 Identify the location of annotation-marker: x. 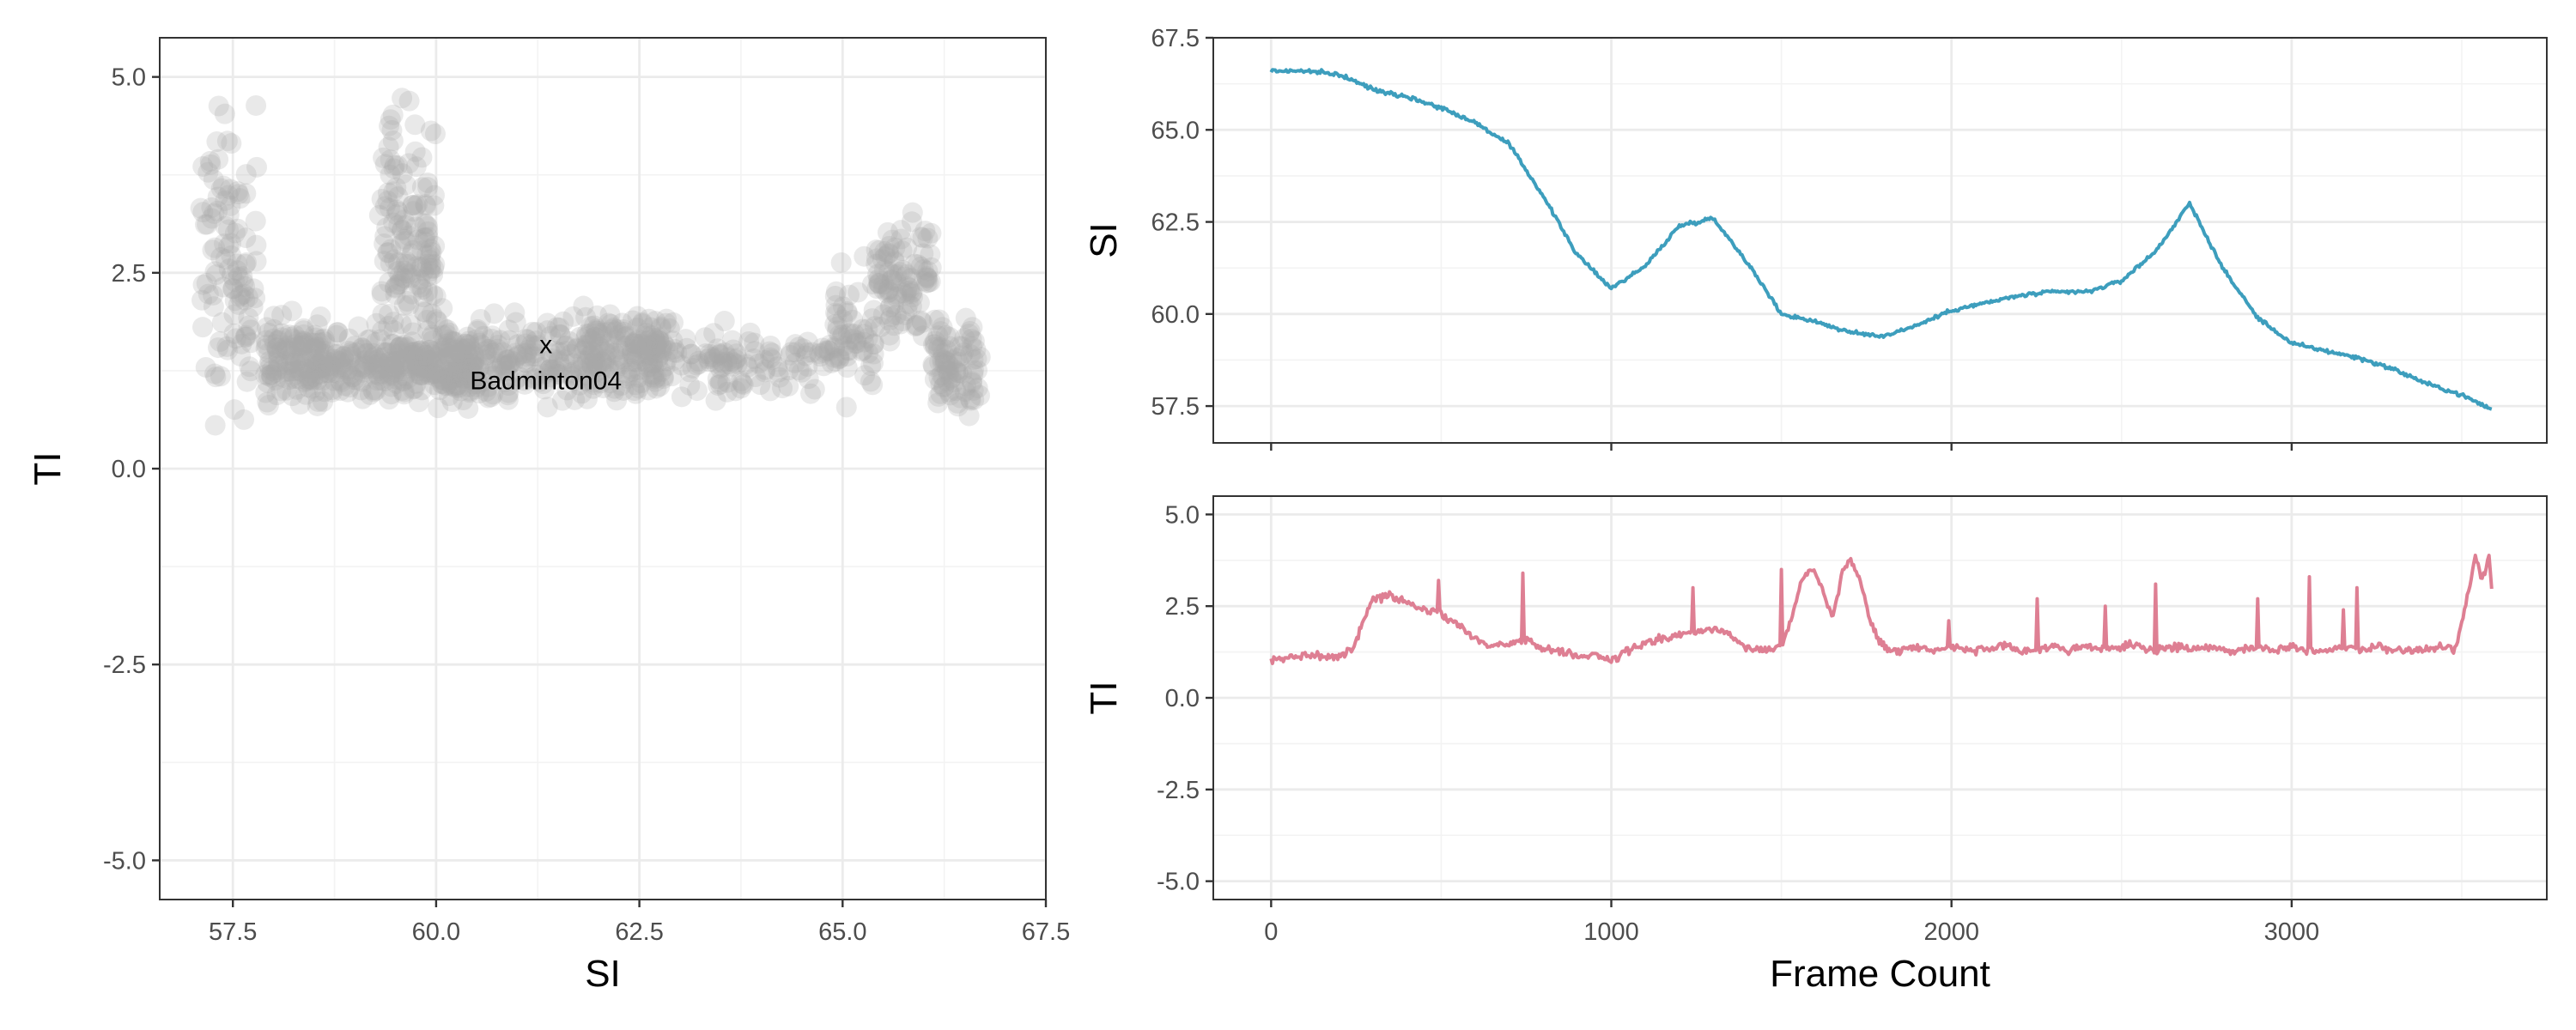
(545, 345).